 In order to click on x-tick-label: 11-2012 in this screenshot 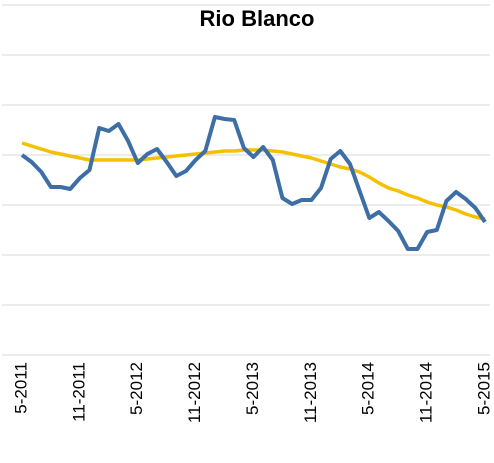, I will do `click(194, 392)`.